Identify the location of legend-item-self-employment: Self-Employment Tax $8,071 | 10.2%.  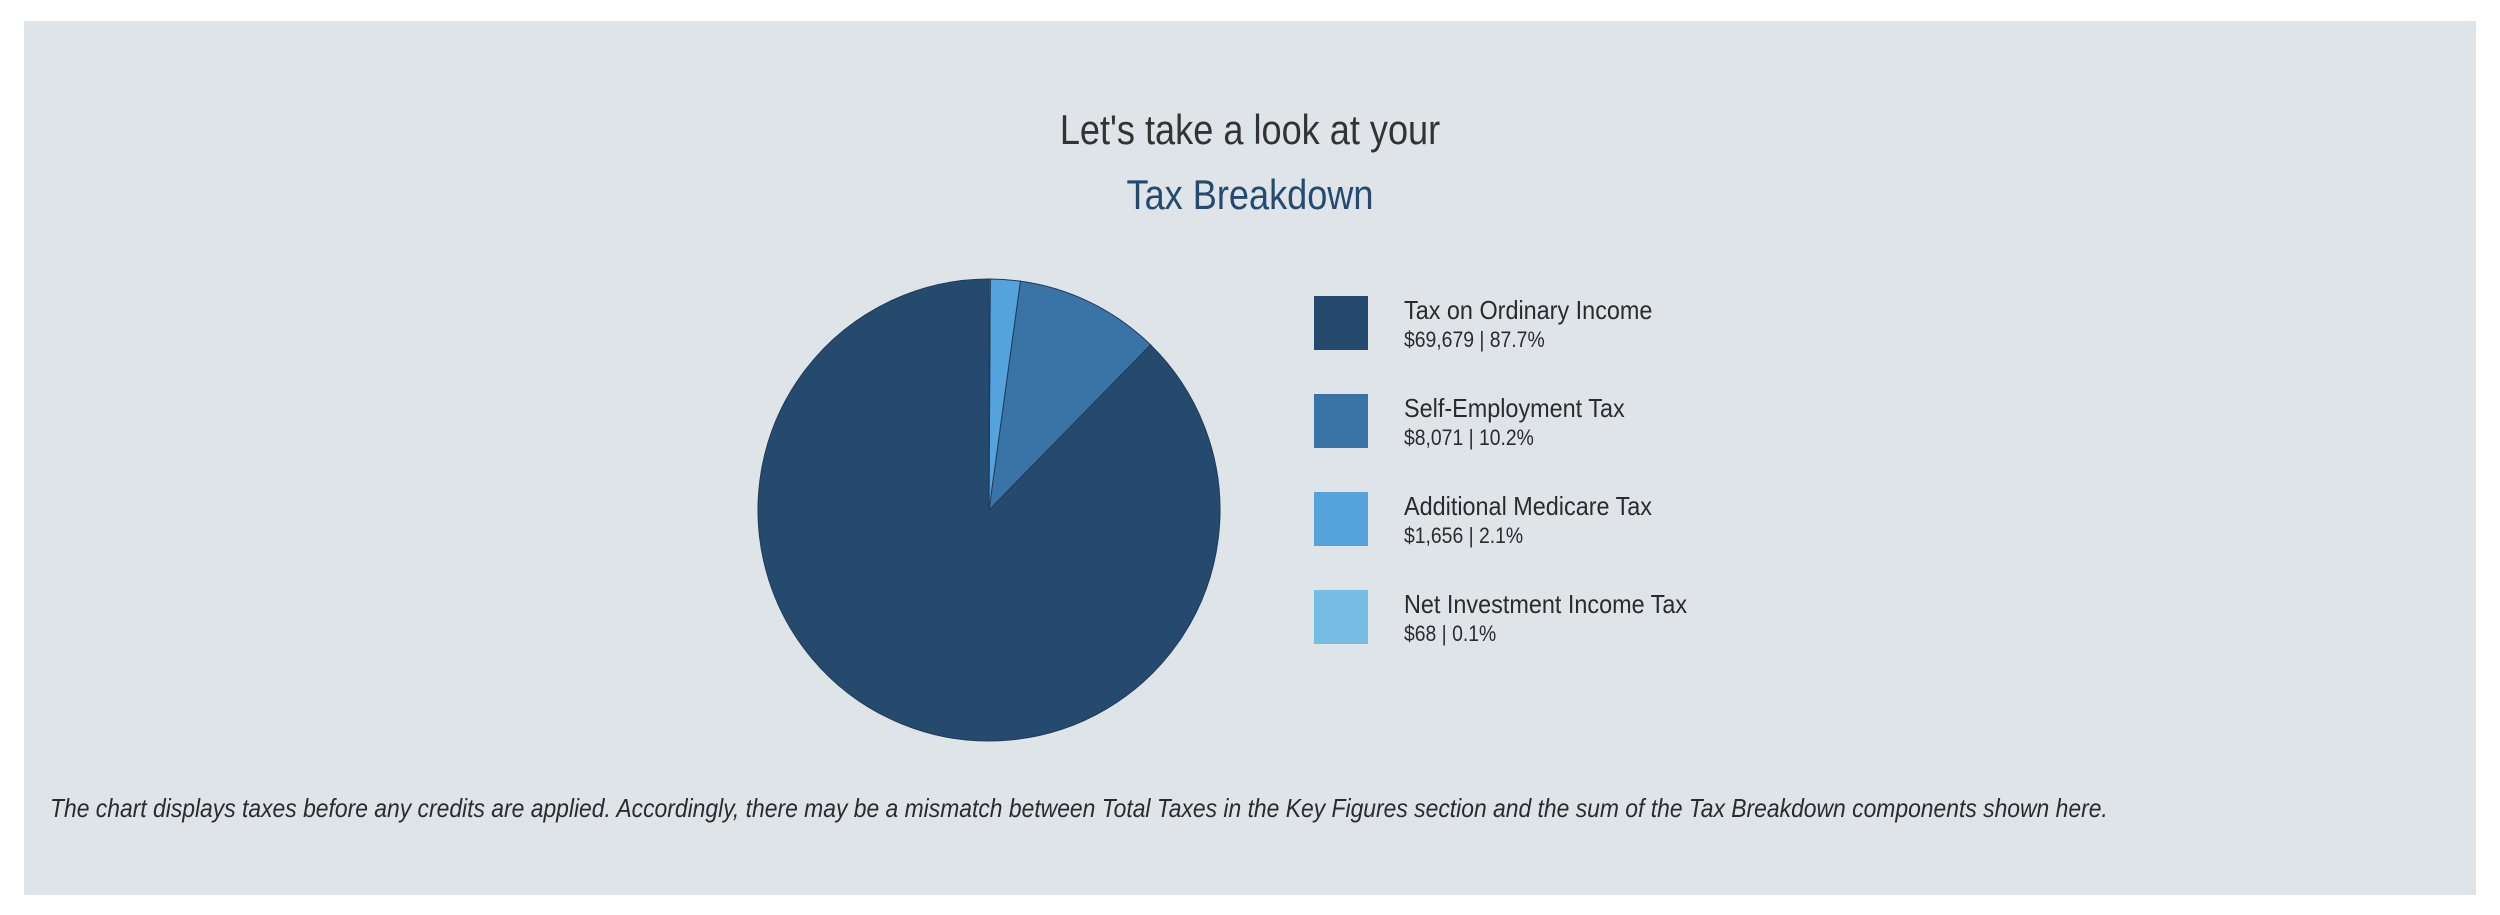
(1564, 421).